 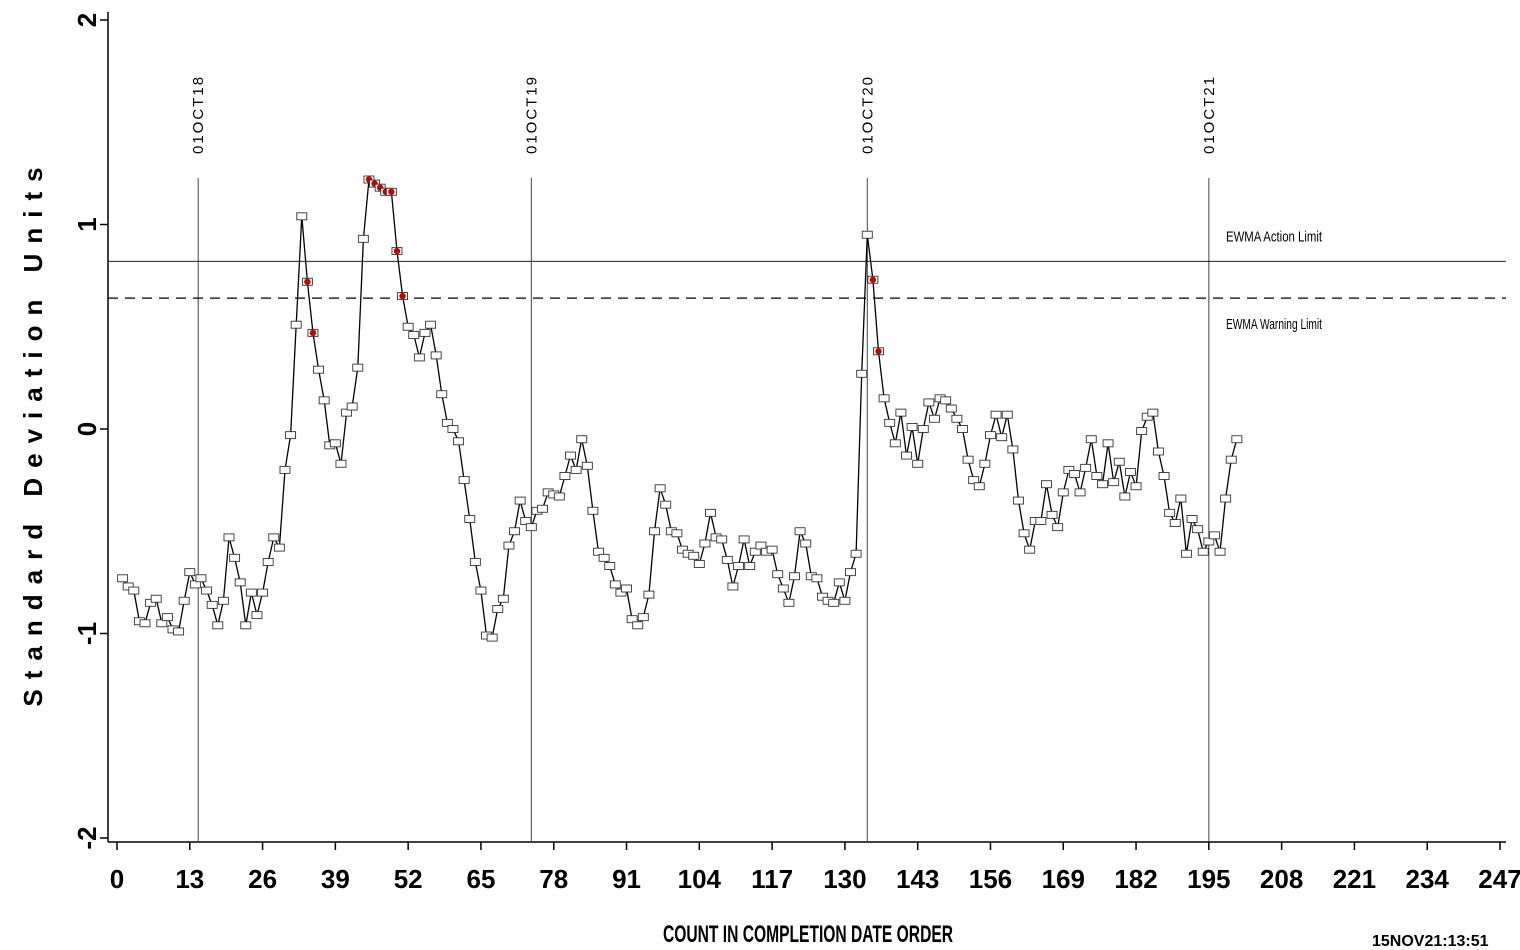 I want to click on x-tick-label: 78, so click(x=553, y=879).